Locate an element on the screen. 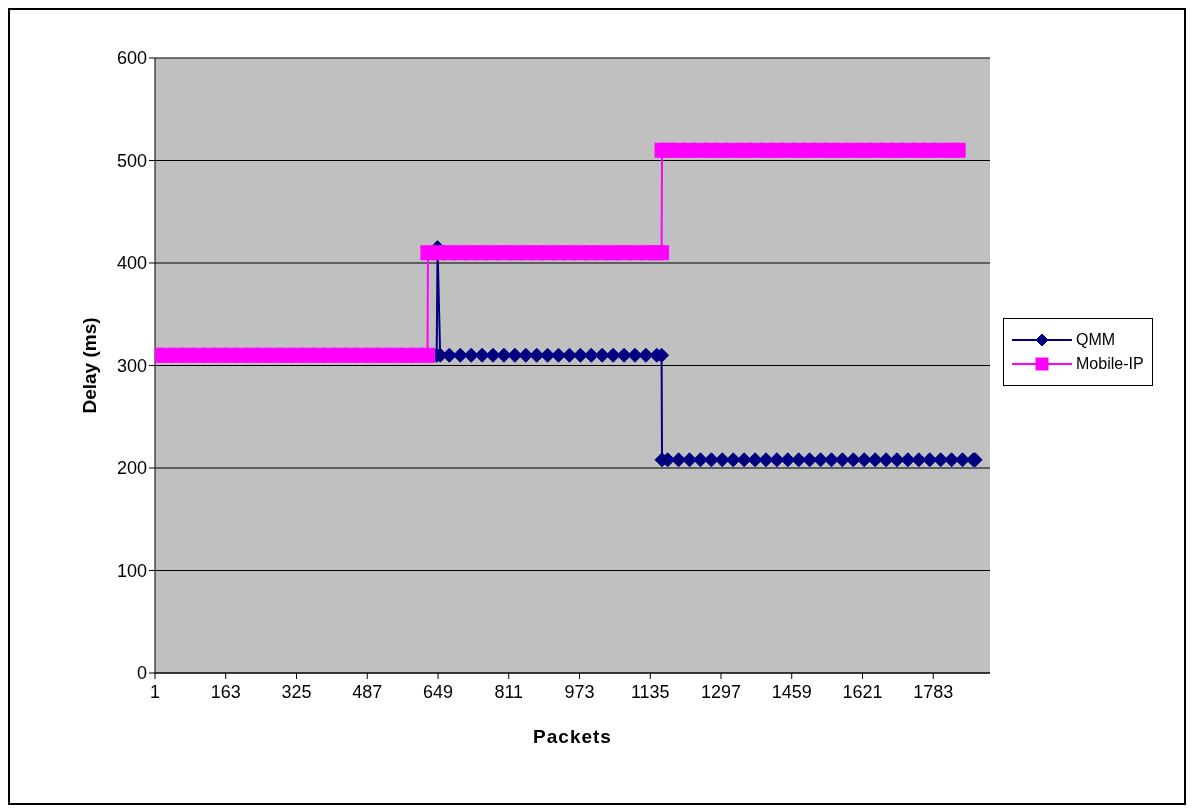 This screenshot has width=1192, height=811. x-tick-label: 811 is located at coordinates (509, 691).